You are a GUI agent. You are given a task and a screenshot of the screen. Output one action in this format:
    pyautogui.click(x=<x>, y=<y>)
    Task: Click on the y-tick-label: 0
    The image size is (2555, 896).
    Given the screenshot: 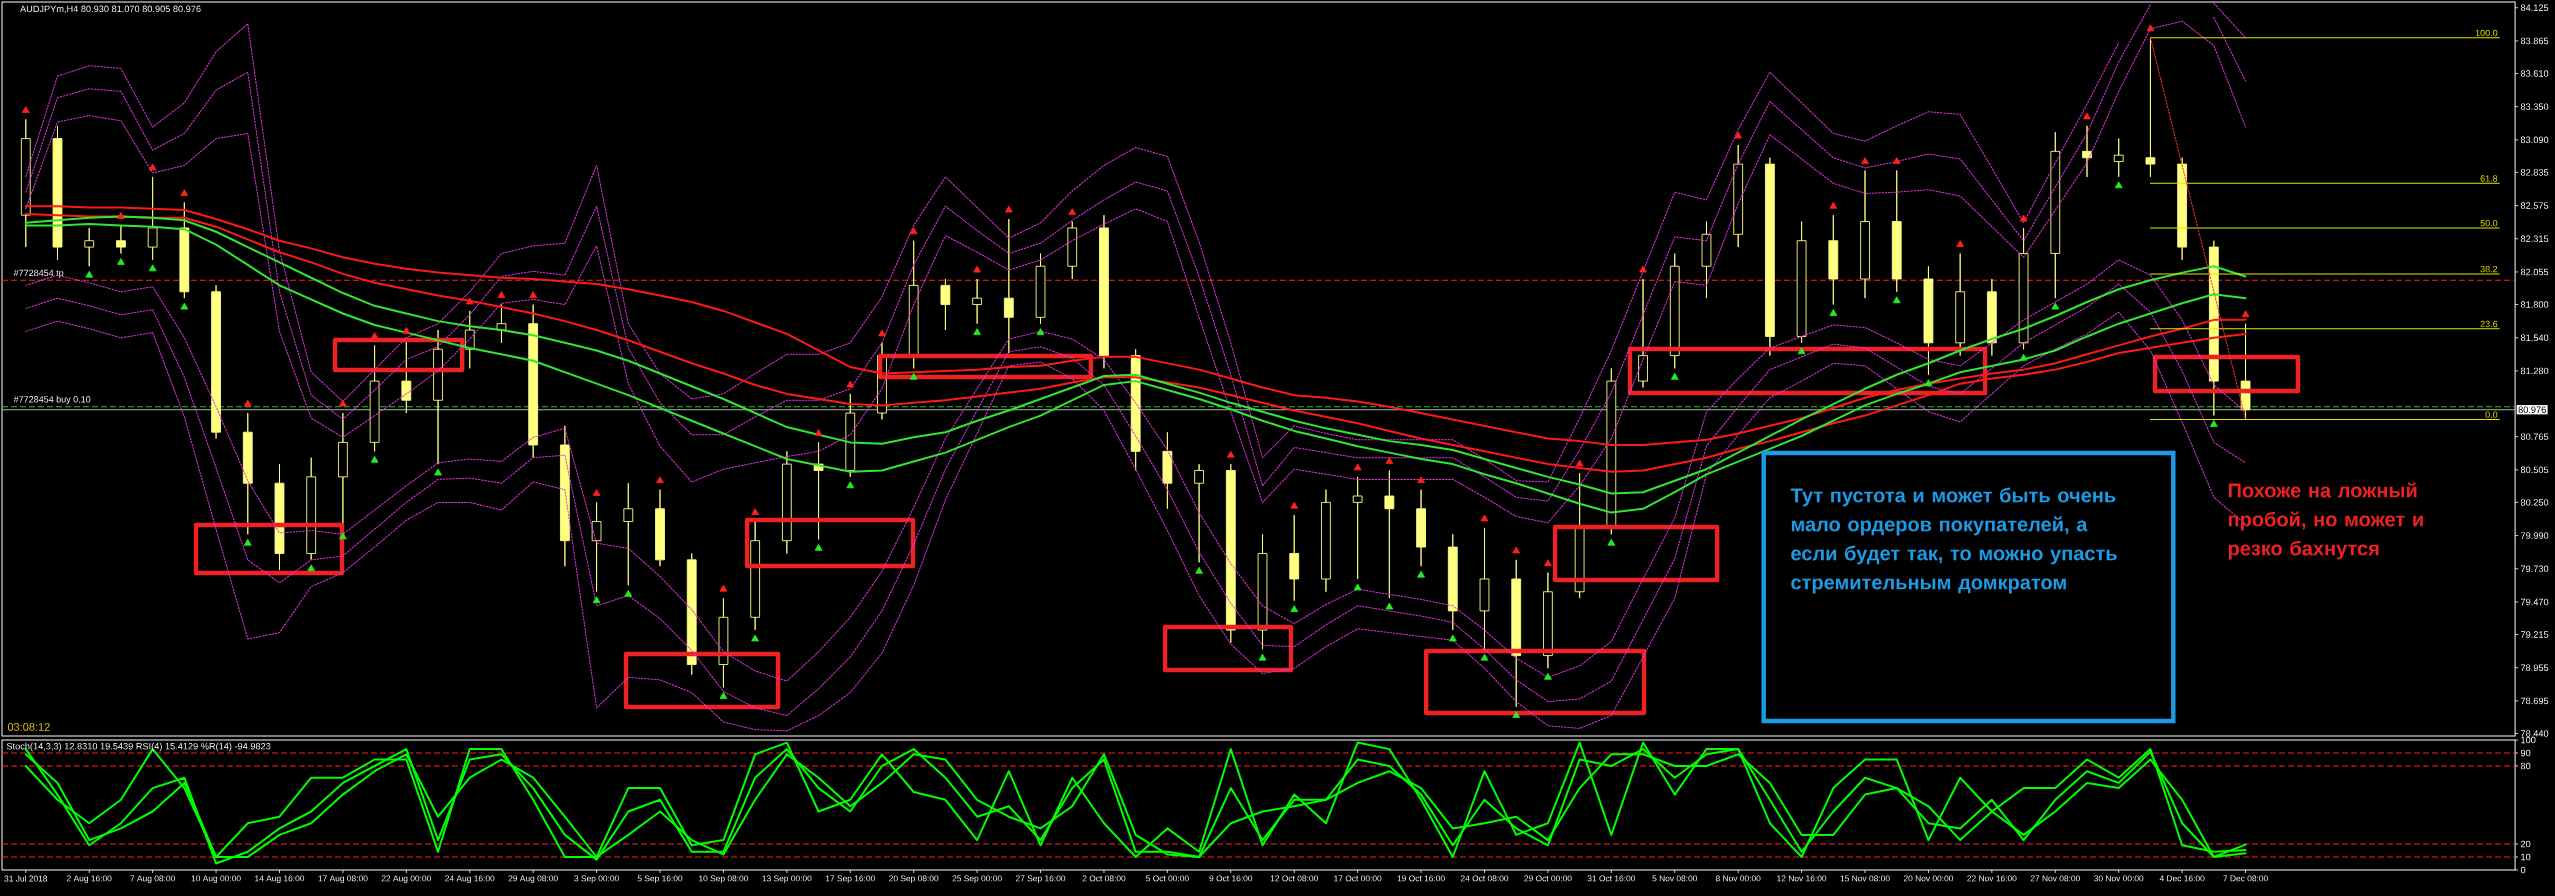 What is the action you would take?
    pyautogui.click(x=2523, y=870)
    